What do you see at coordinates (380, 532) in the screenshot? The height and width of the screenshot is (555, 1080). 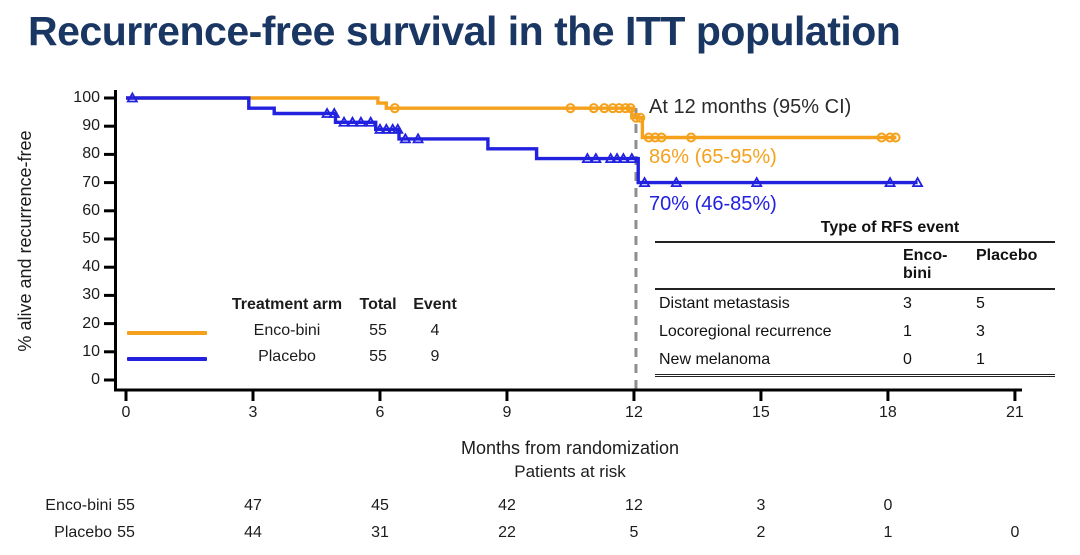 I see `risk-value: 31` at bounding box center [380, 532].